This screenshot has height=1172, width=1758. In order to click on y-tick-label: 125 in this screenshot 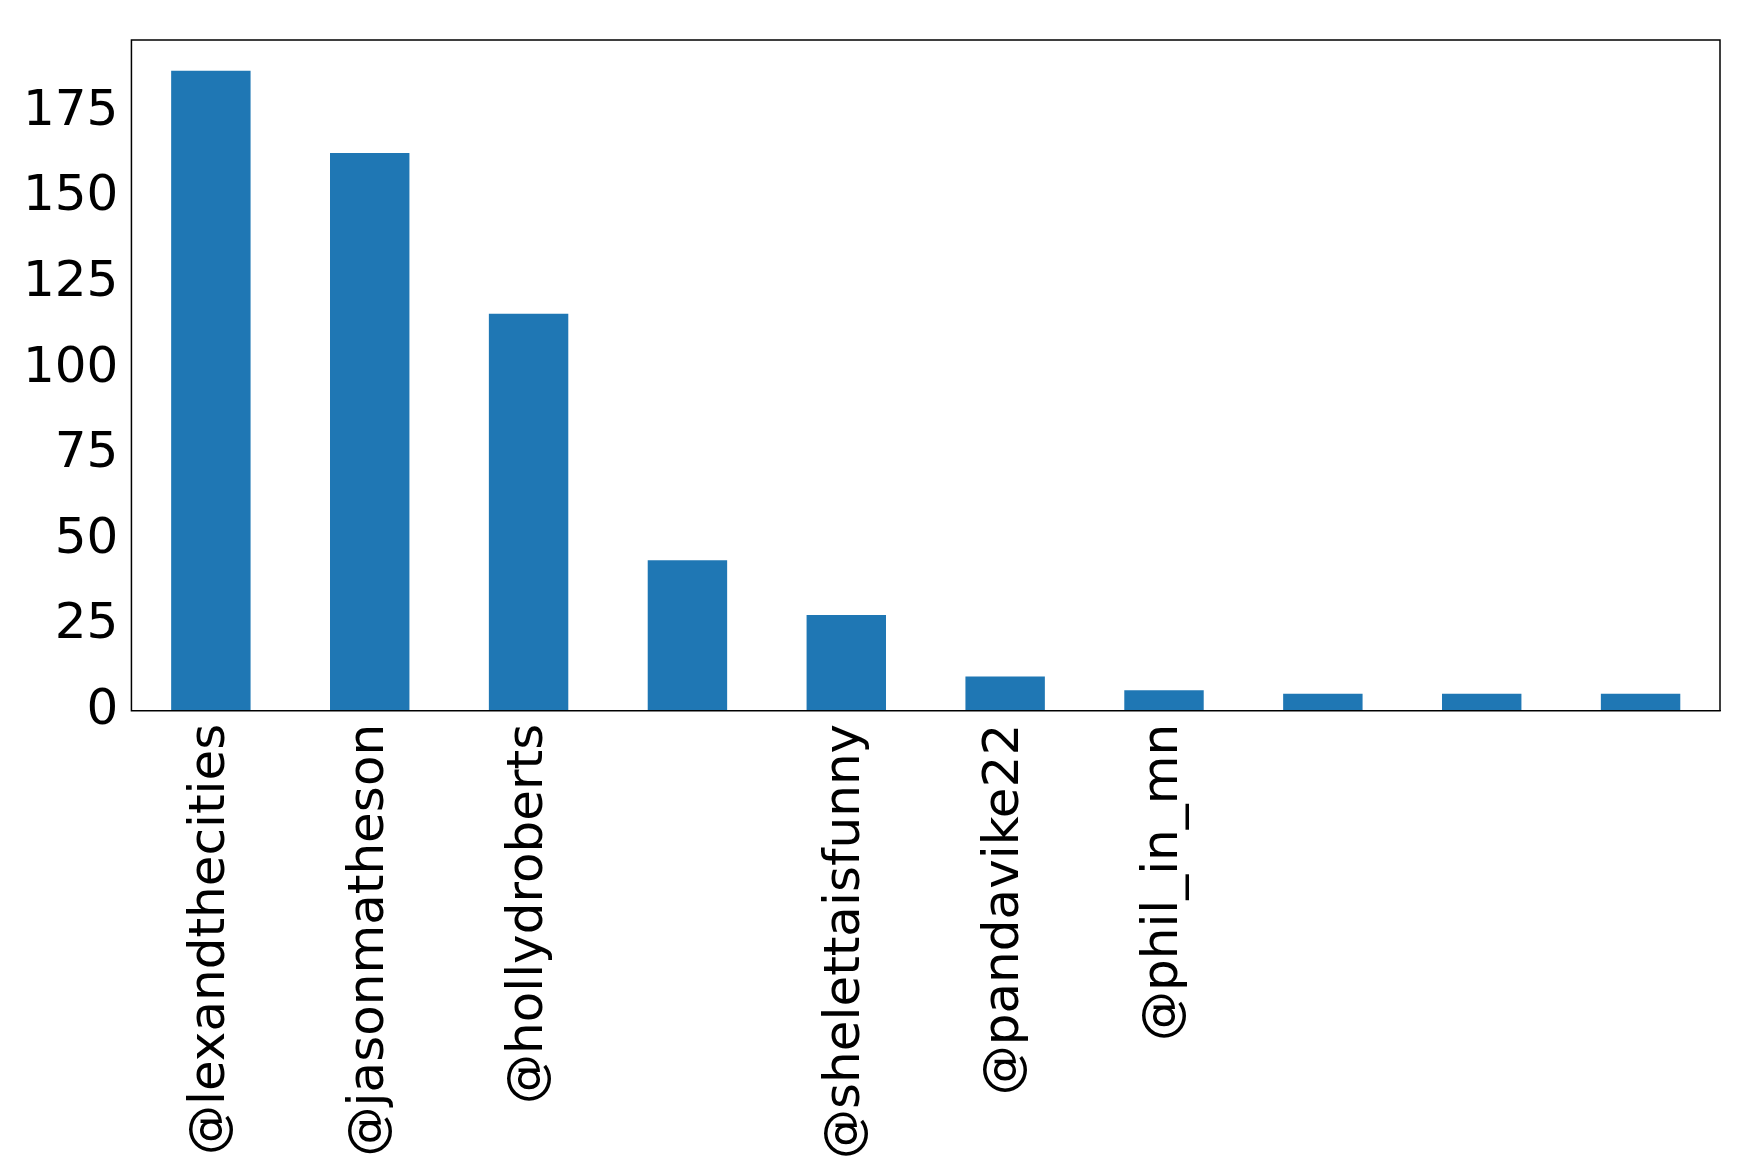, I will do `click(71, 278)`.